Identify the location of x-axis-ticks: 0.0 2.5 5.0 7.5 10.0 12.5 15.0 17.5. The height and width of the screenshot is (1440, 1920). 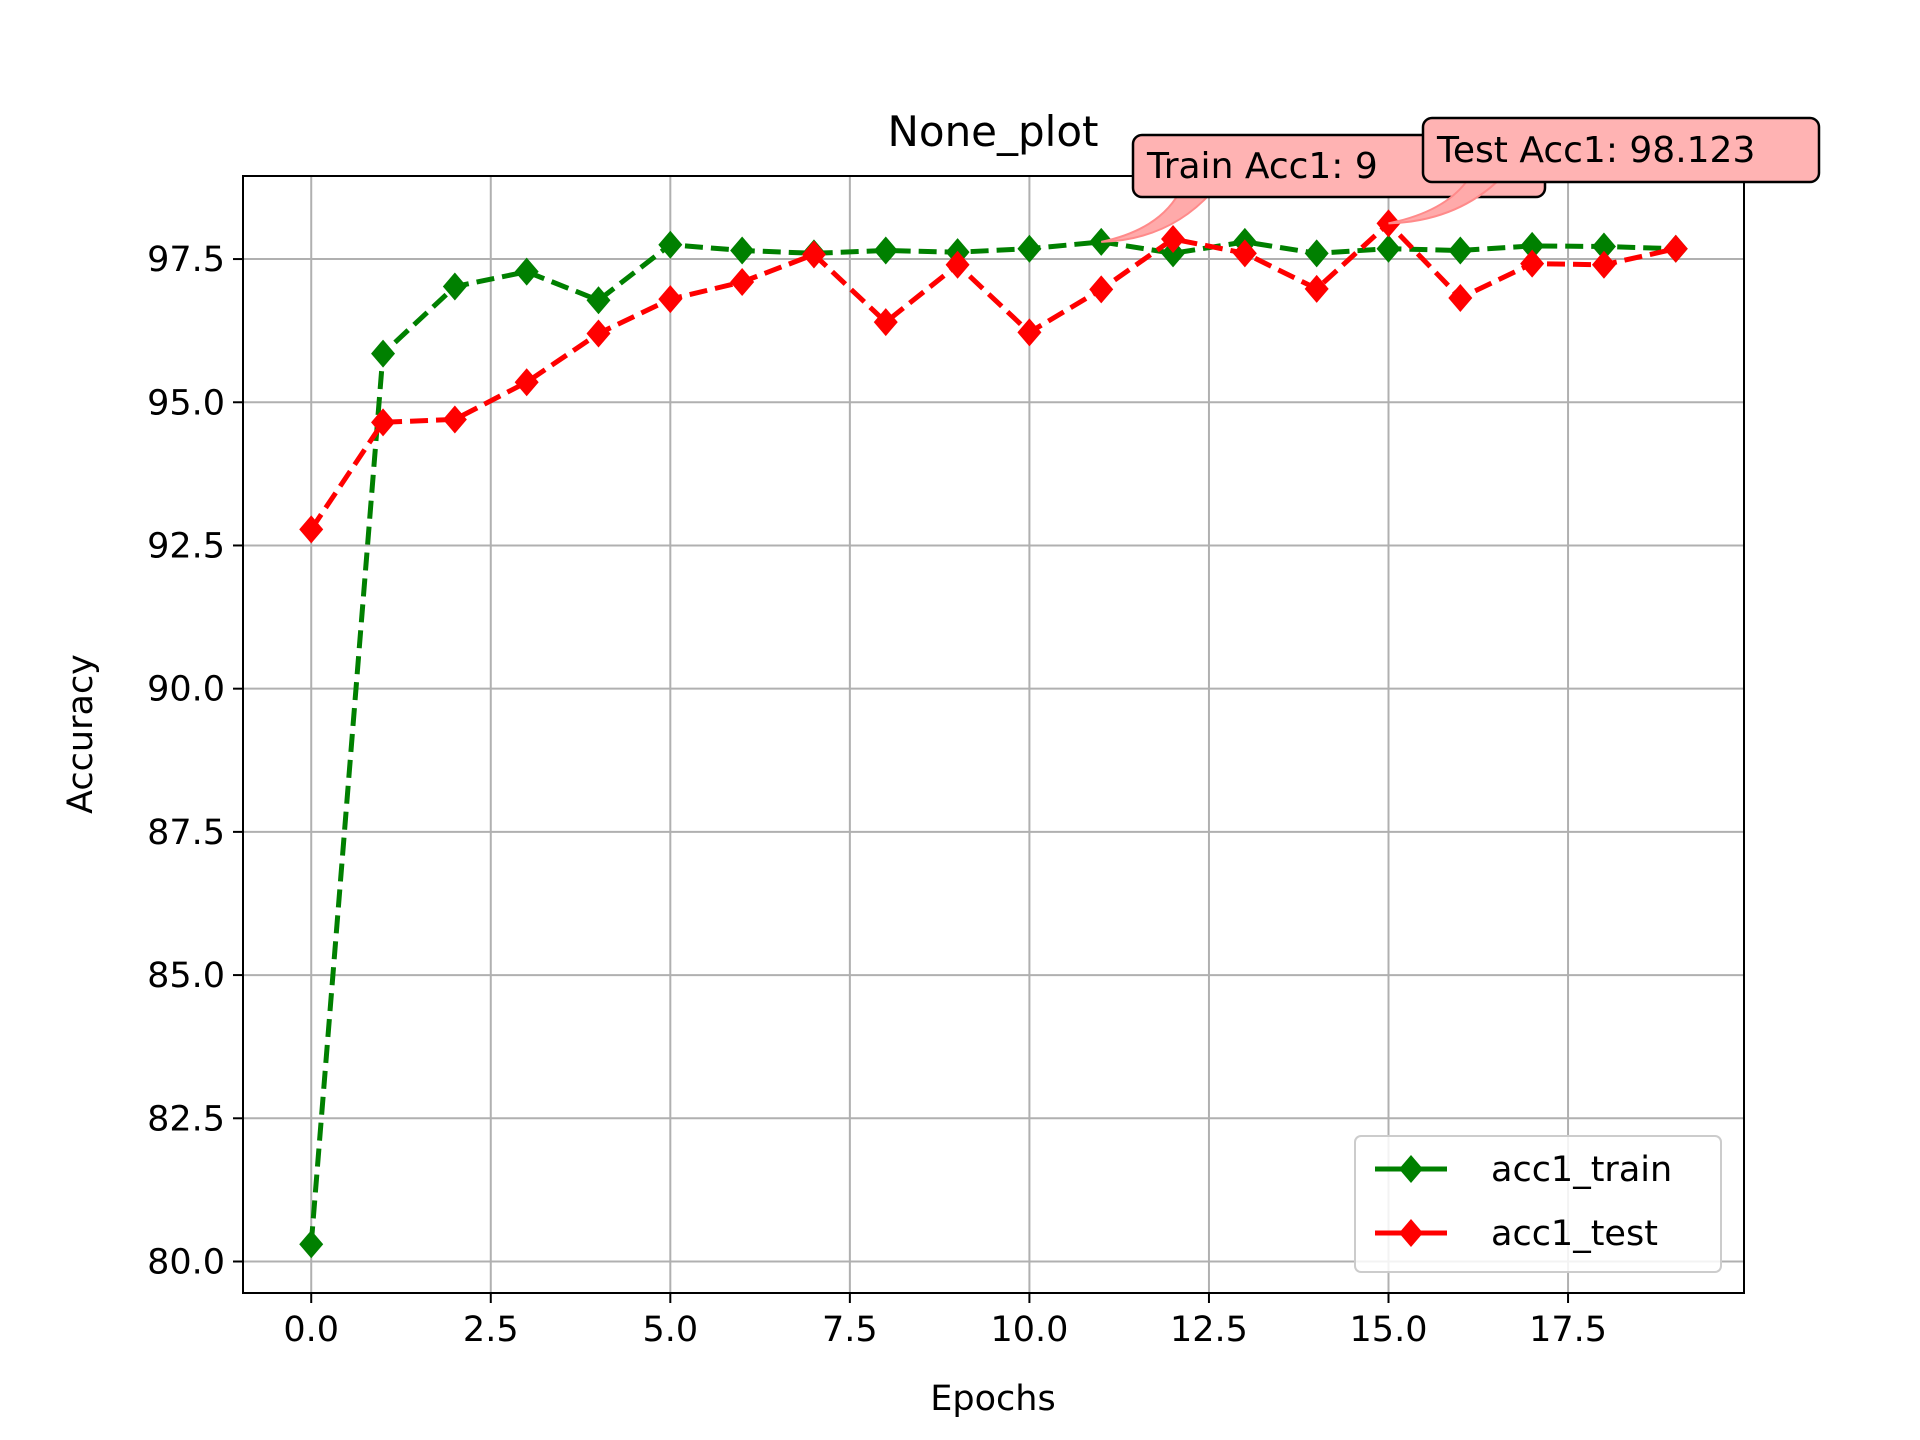
(945, 1321).